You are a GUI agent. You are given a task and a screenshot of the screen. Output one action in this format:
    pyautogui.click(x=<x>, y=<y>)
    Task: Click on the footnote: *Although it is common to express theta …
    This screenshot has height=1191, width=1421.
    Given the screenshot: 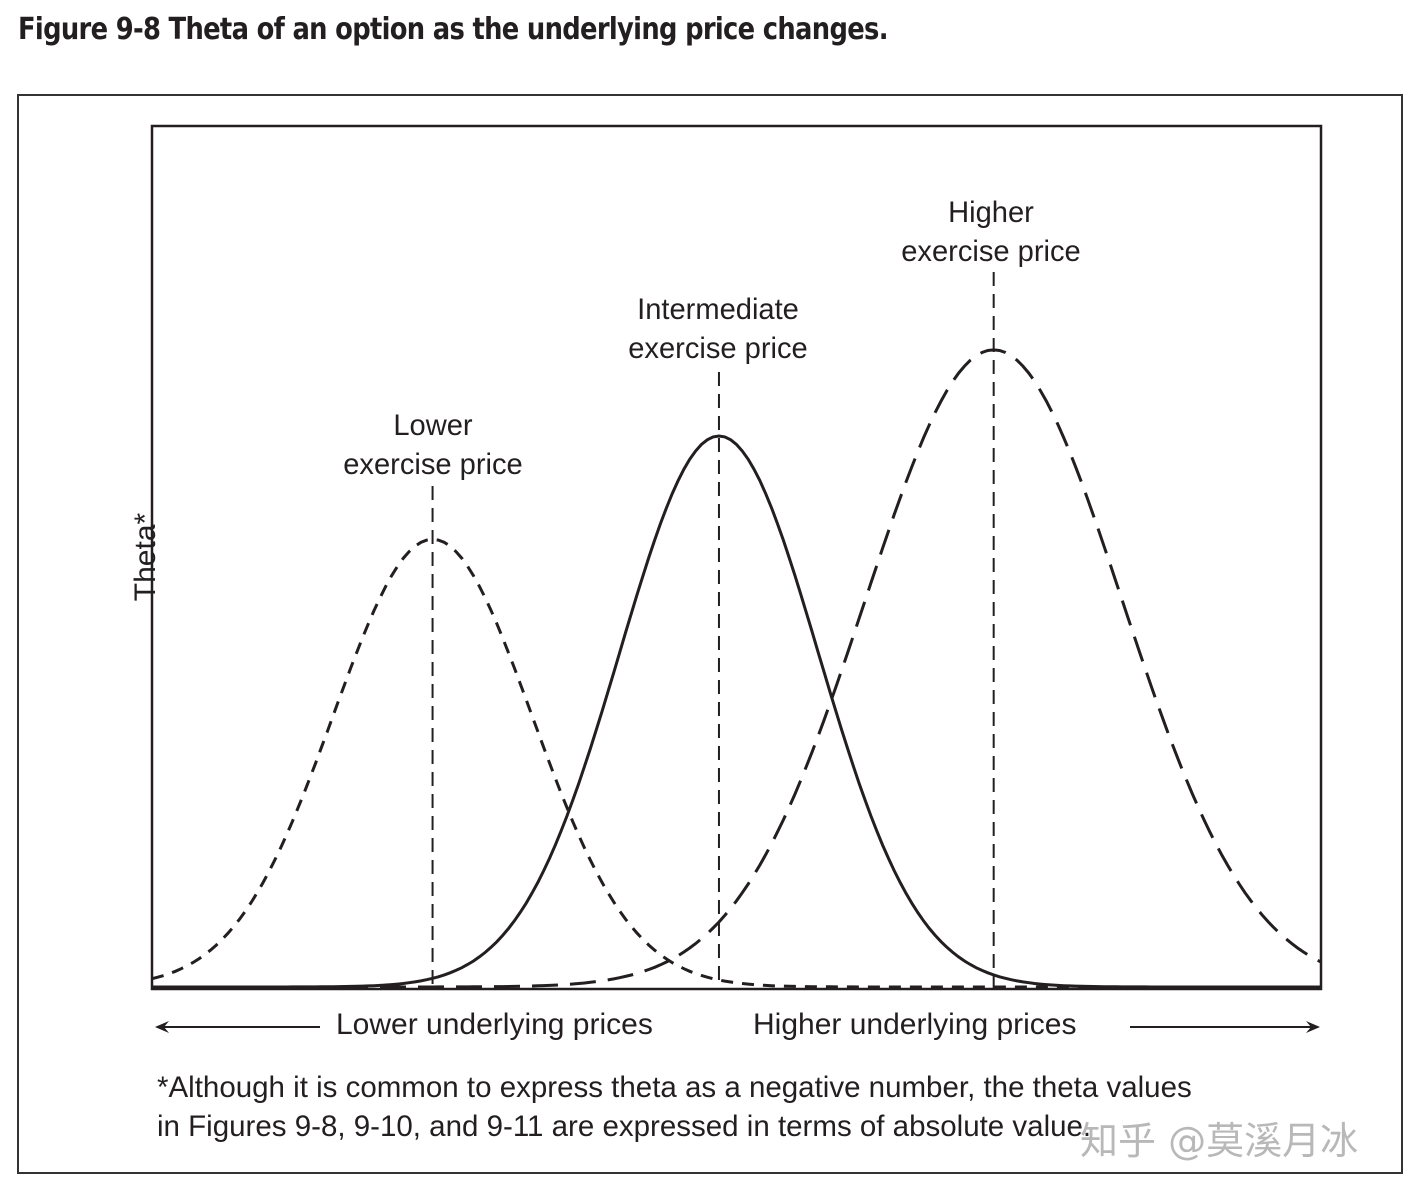 What is the action you would take?
    pyautogui.click(x=674, y=1107)
    